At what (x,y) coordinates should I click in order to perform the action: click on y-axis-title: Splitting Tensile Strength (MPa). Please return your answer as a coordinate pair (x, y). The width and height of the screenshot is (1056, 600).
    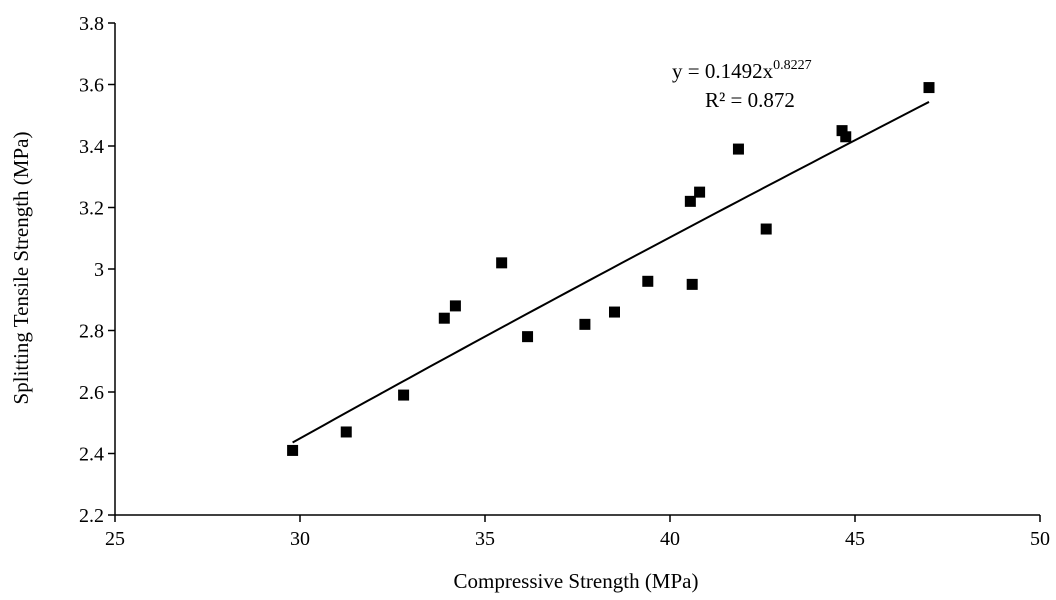
    Looking at the image, I should click on (21, 268).